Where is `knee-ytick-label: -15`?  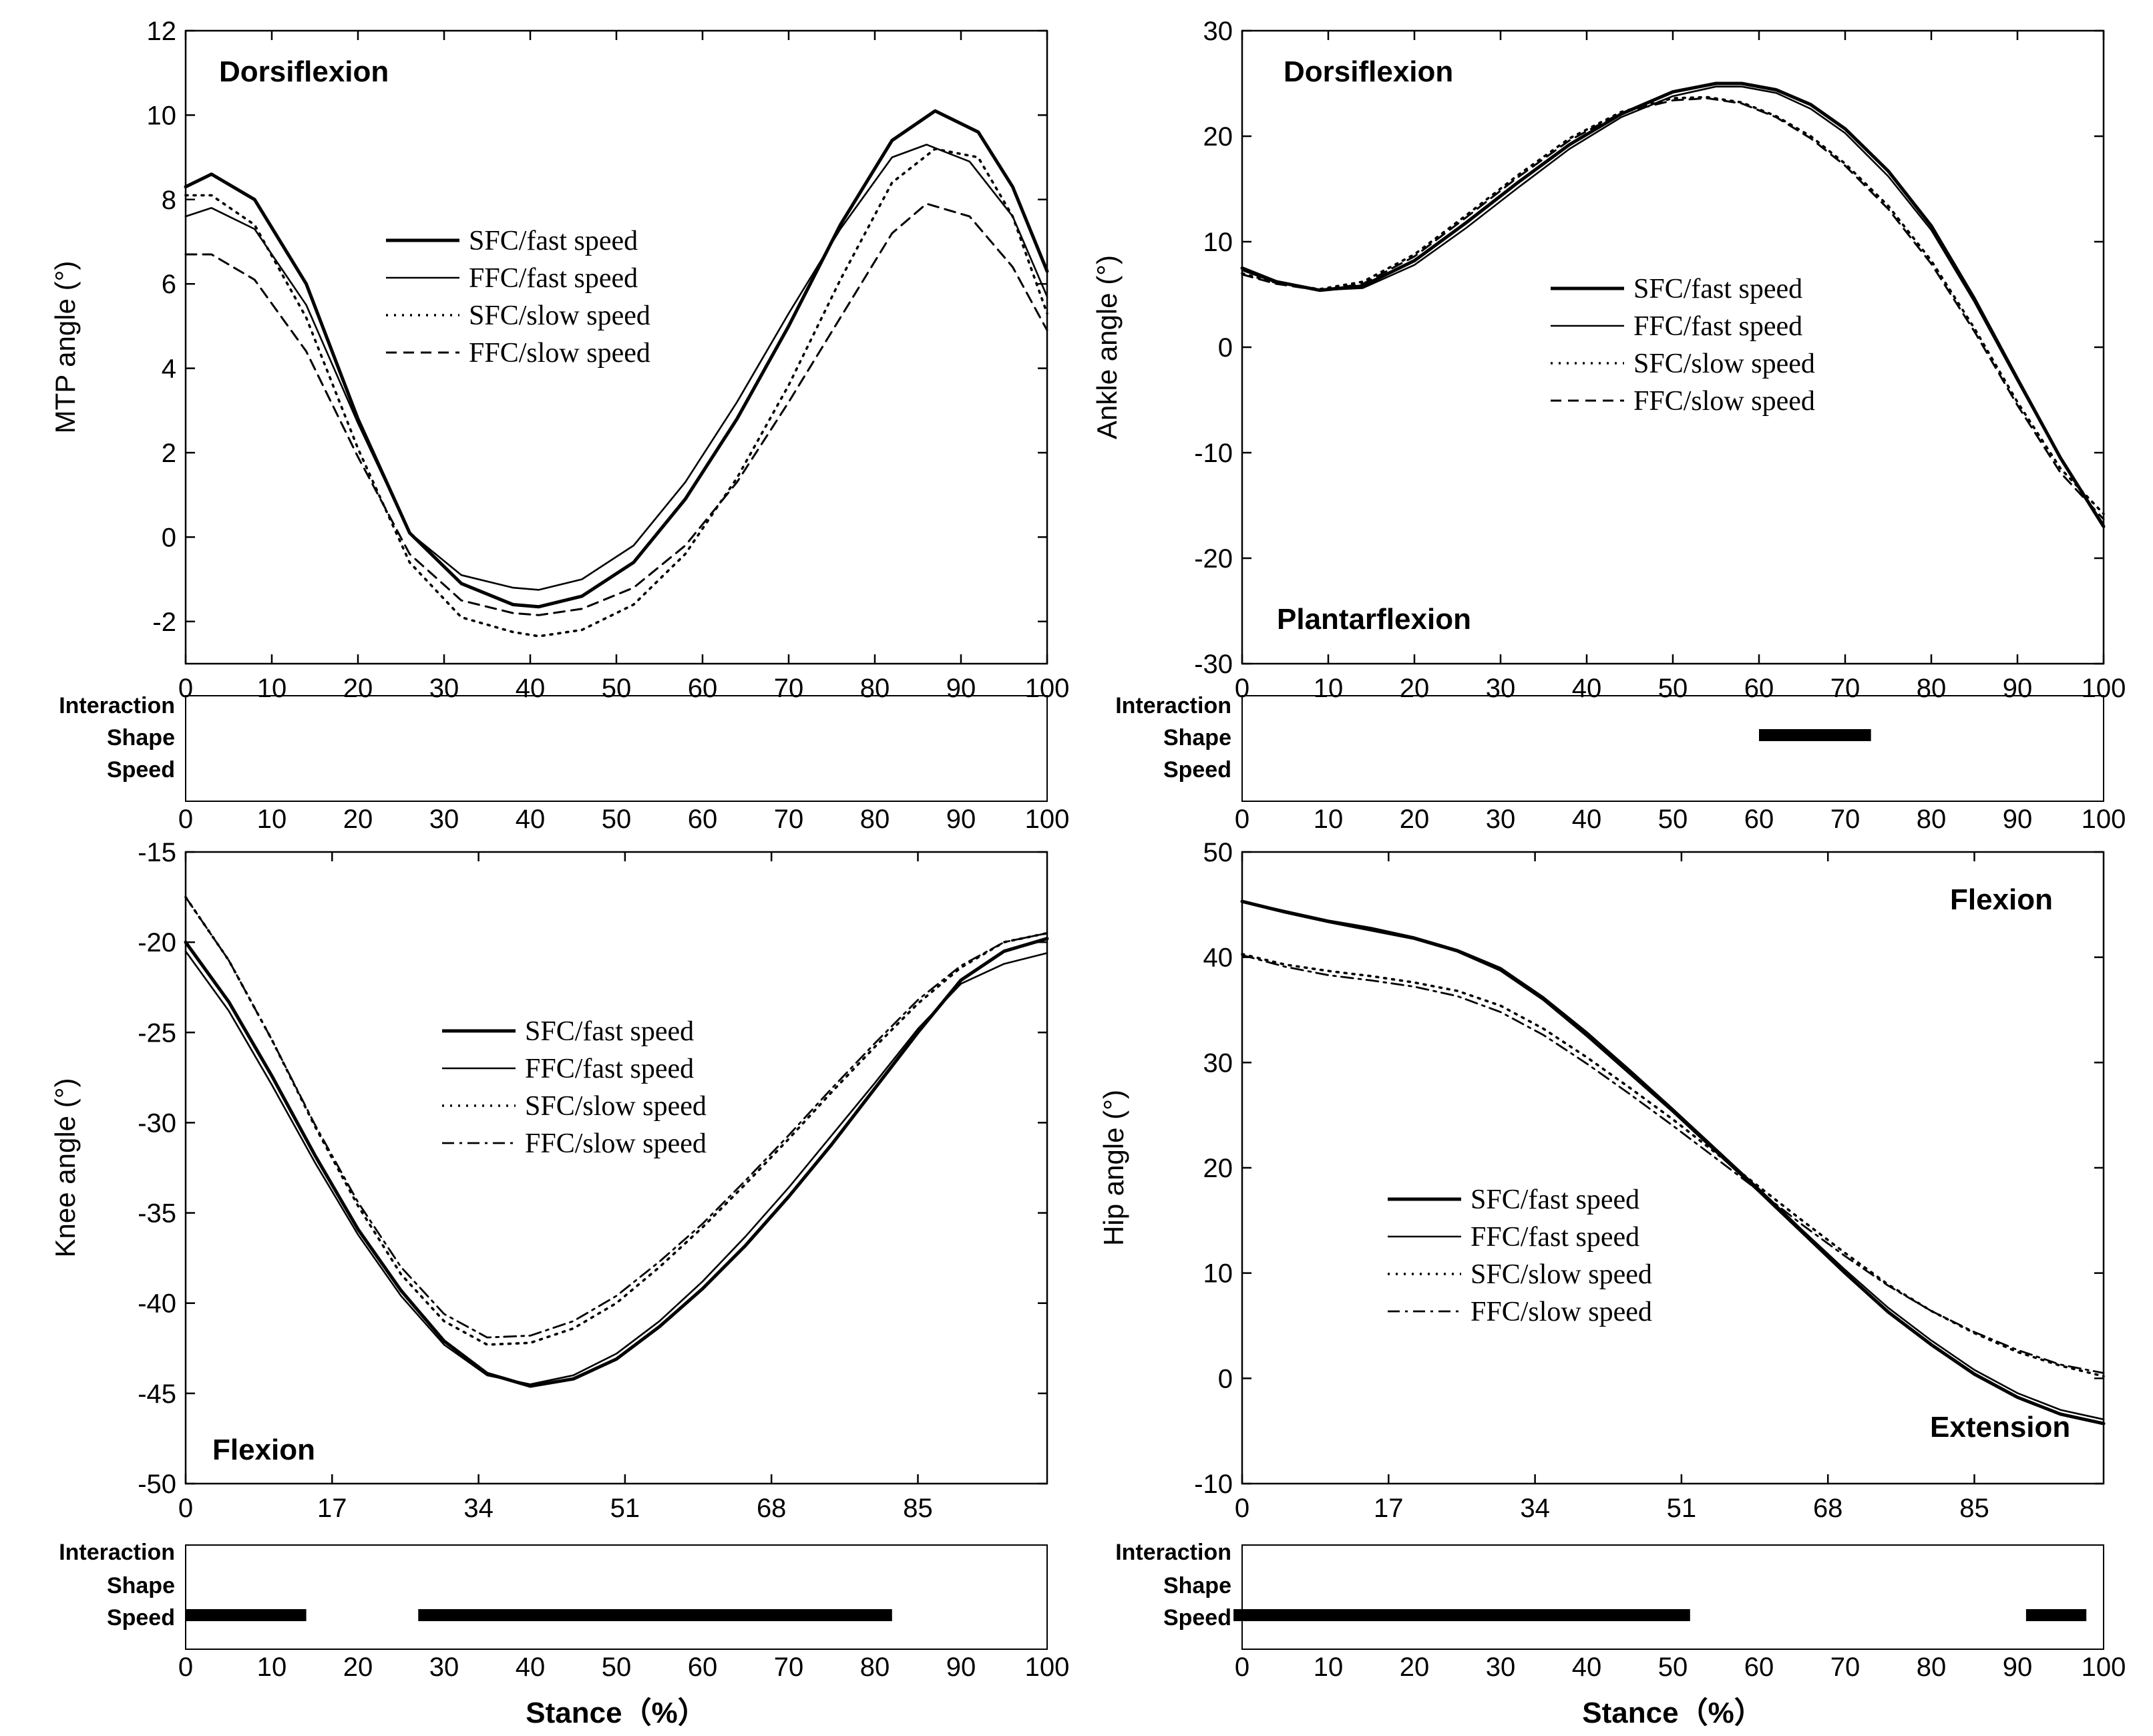
knee-ytick-label: -15 is located at coordinates (157, 853).